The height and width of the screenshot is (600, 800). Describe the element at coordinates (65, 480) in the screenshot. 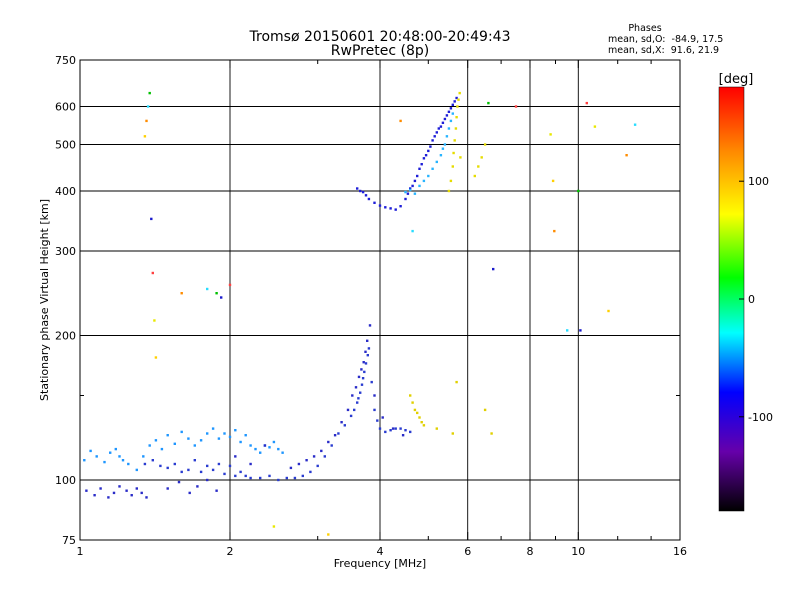

I see `y-tick-label: 100` at that location.